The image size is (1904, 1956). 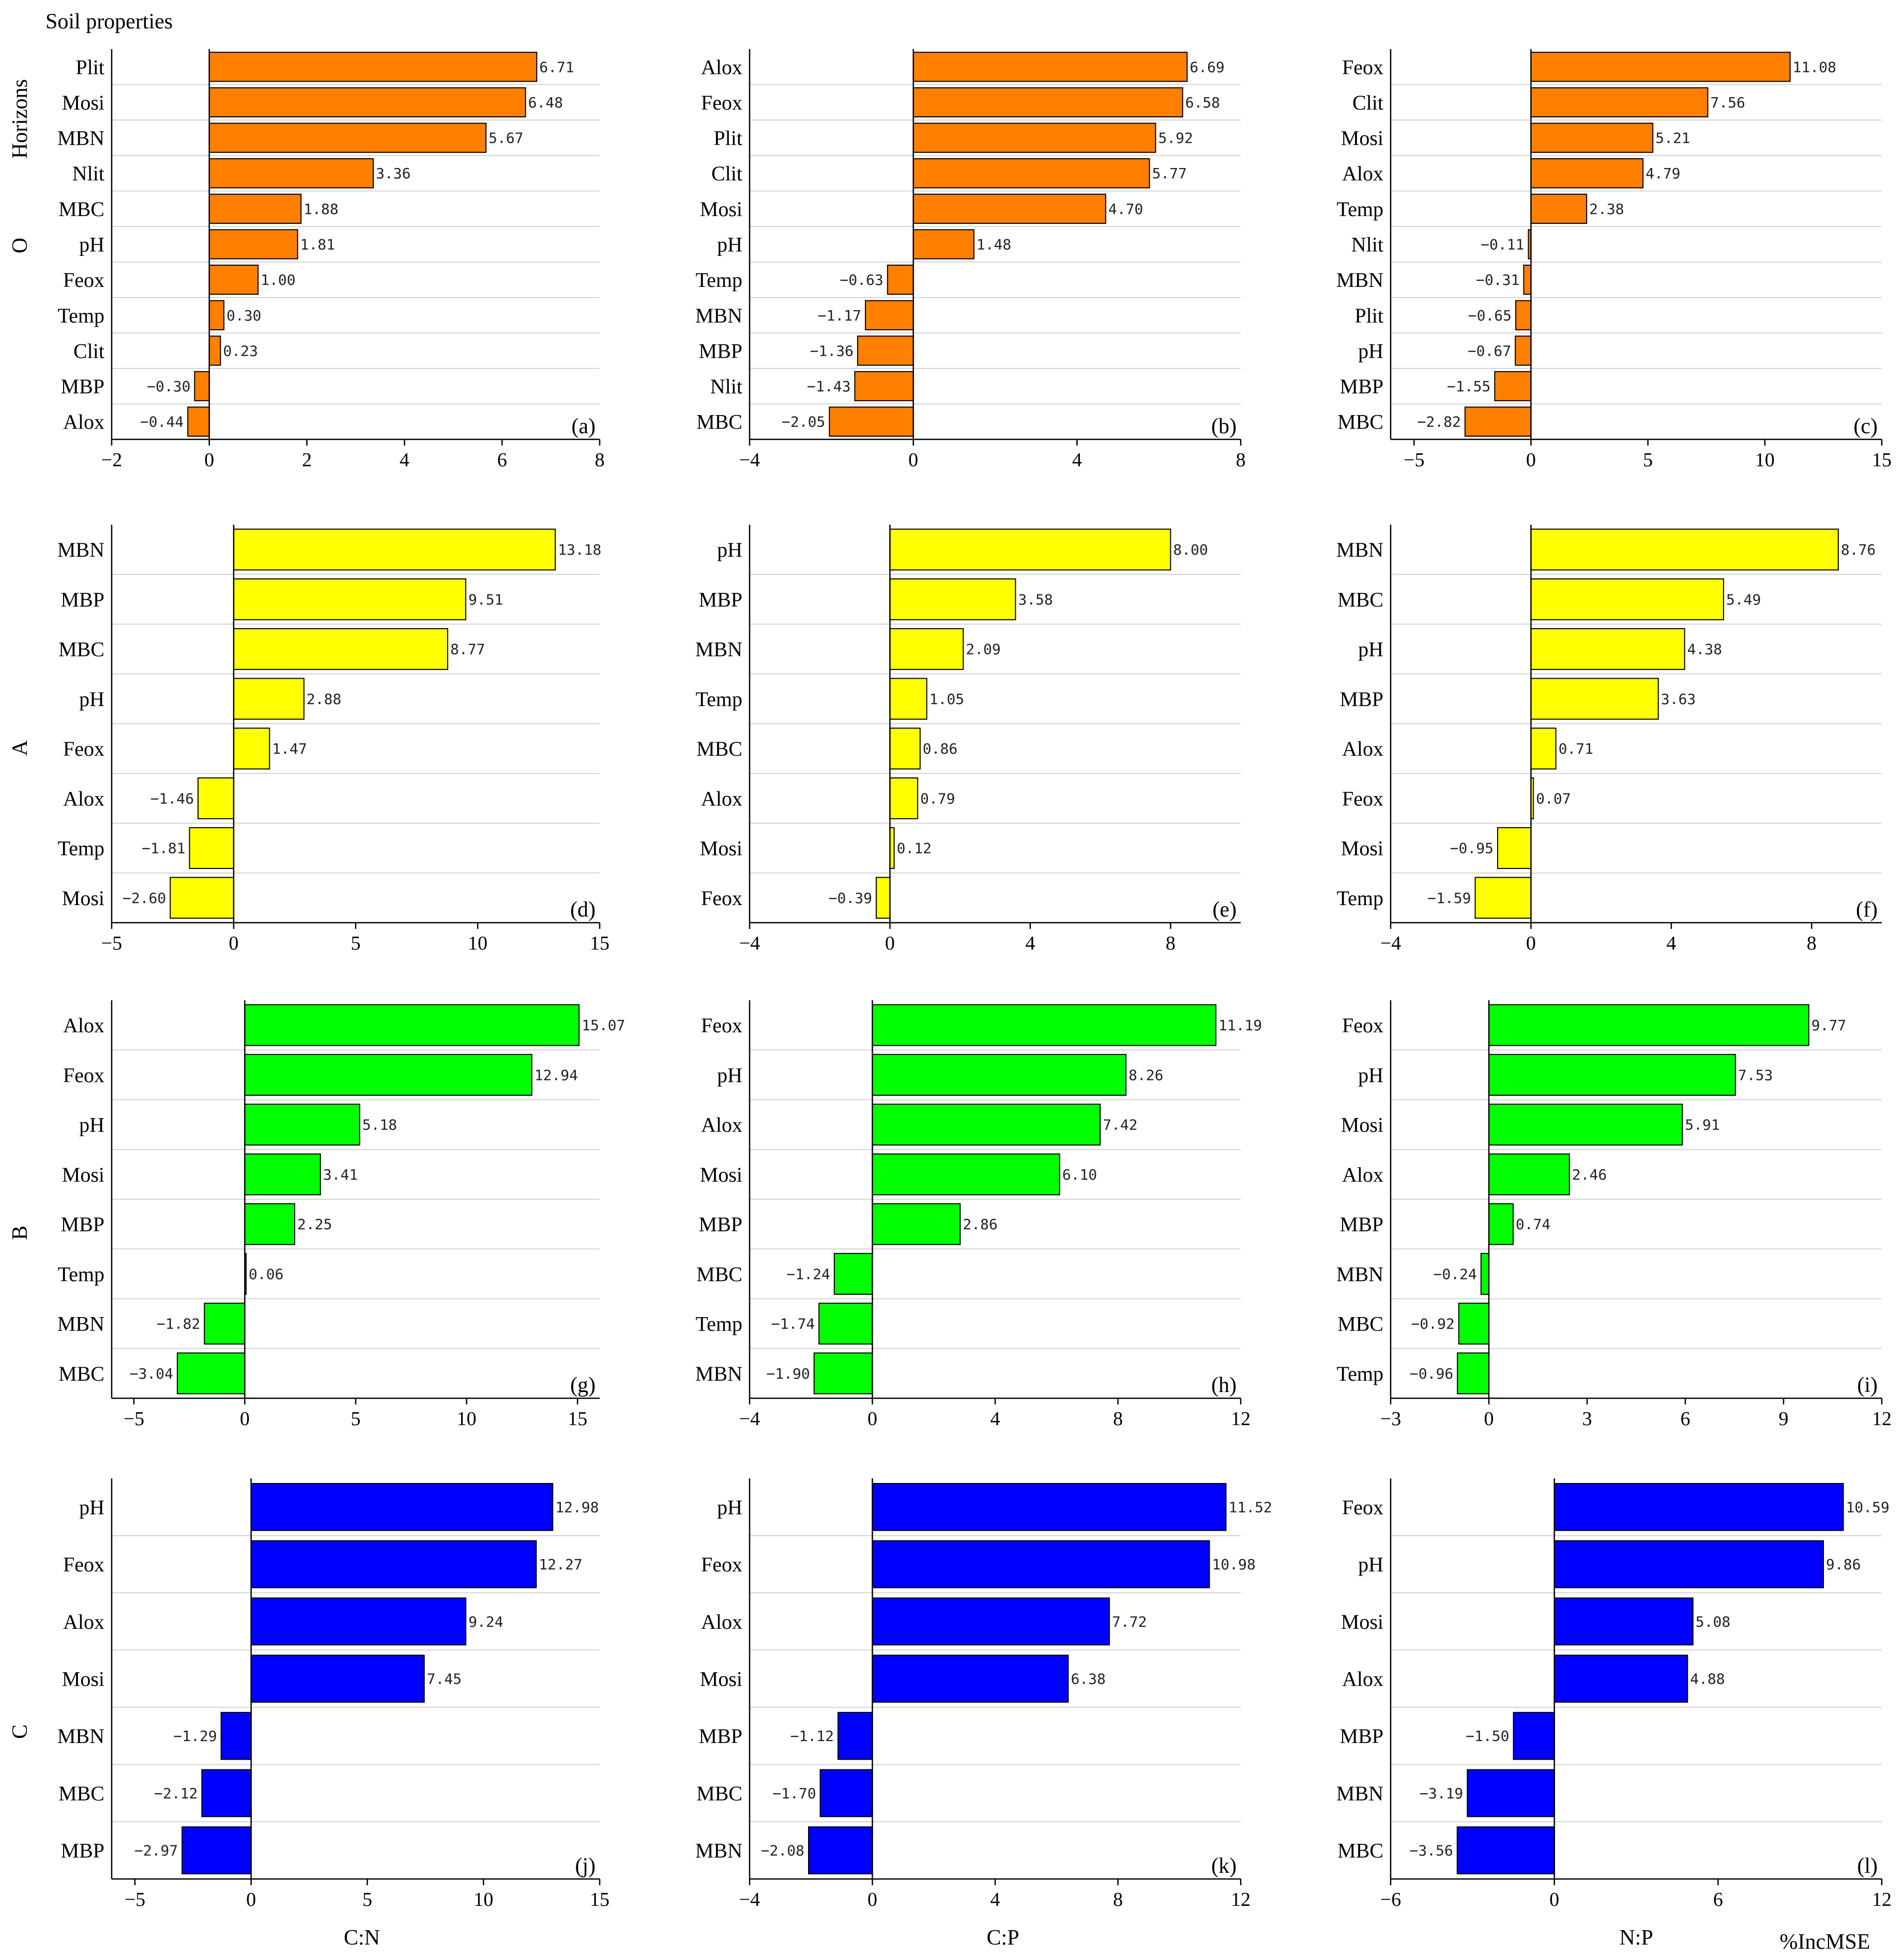 I want to click on row-label-c: C, so click(x=20, y=1731).